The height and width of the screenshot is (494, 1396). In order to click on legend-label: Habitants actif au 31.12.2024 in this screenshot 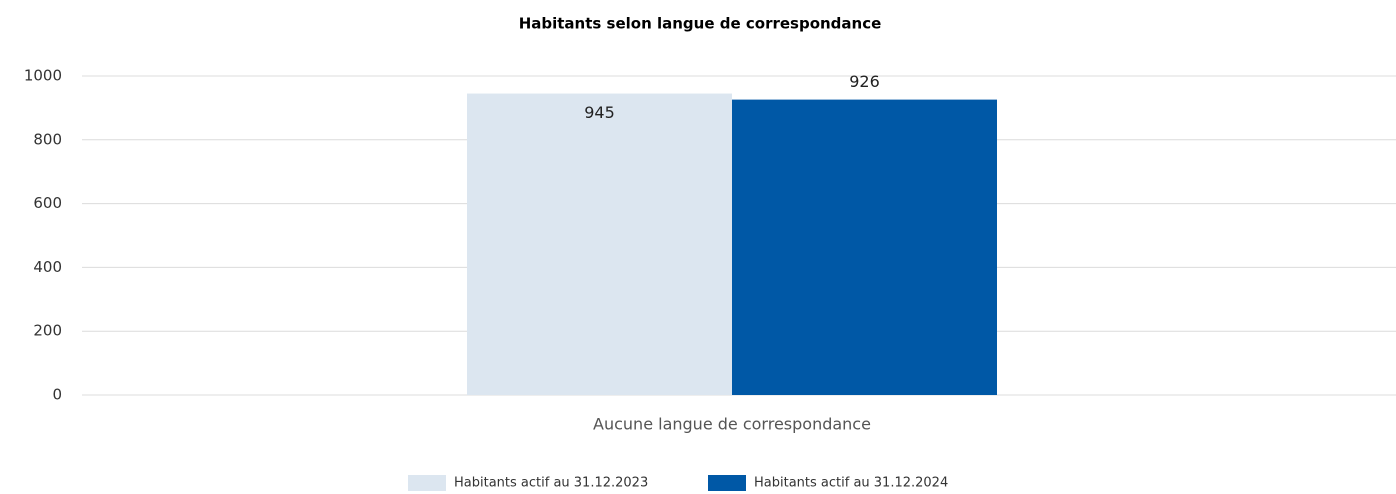, I will do `click(851, 483)`.